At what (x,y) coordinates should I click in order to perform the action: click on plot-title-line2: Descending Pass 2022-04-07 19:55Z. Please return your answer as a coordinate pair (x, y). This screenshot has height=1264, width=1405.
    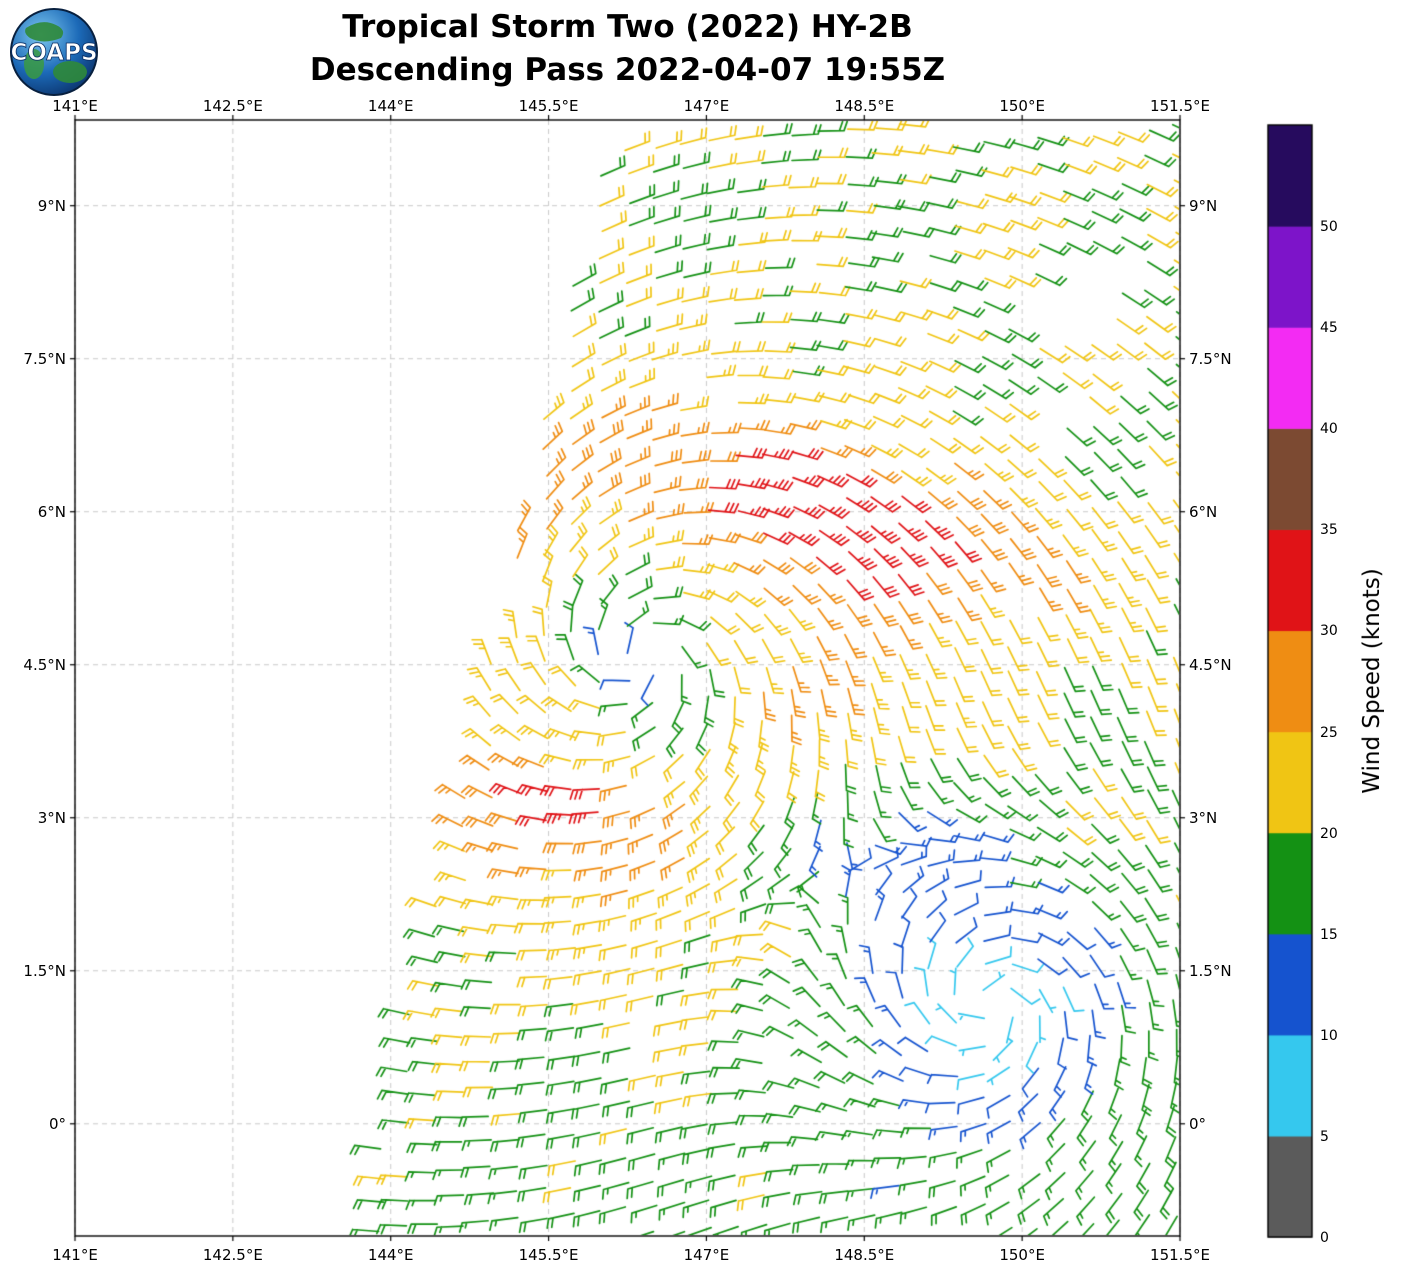
    Looking at the image, I should click on (627, 70).